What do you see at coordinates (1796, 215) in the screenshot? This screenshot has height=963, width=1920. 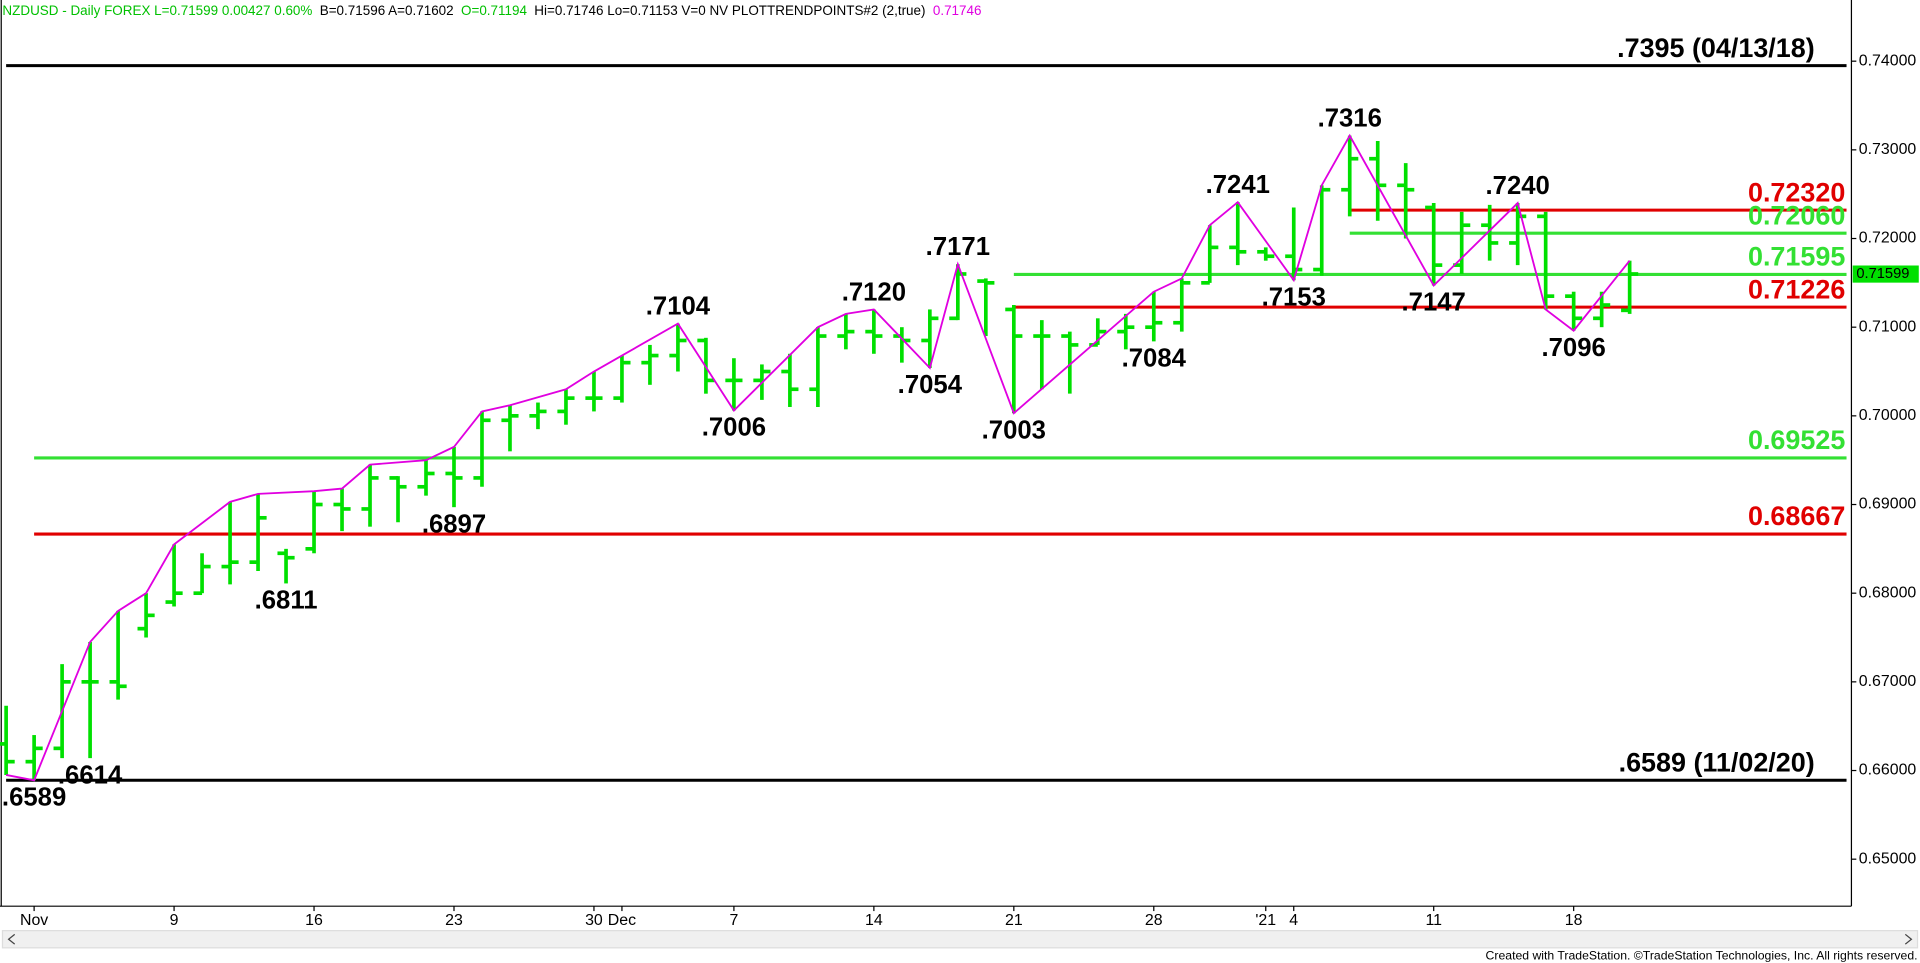 I see `level-label: 0.72060` at bounding box center [1796, 215].